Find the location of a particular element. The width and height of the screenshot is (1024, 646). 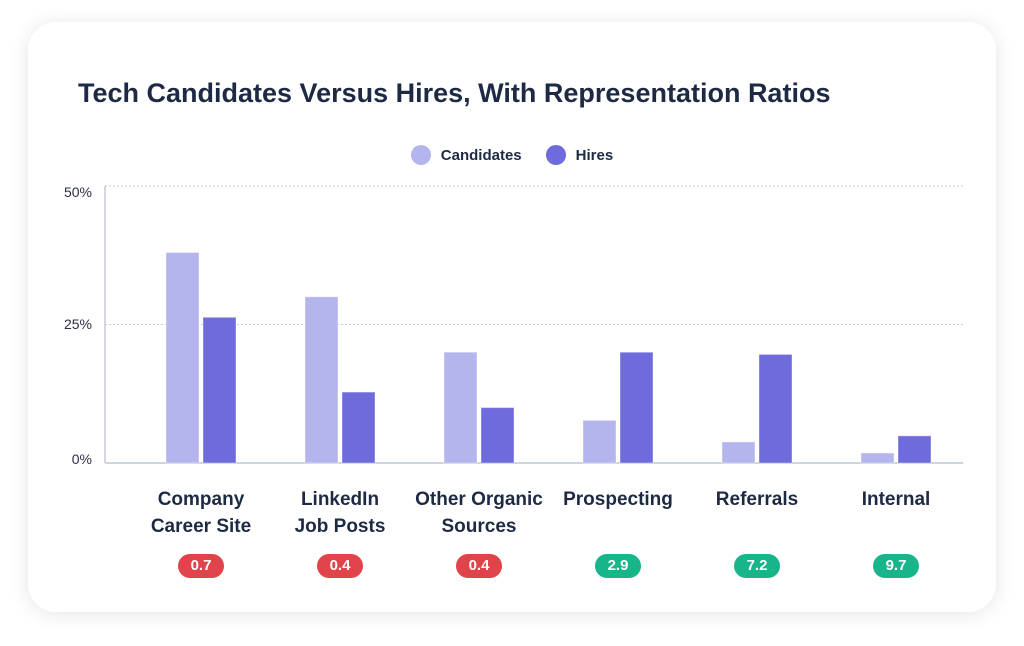

x-tick-label: Prospecting is located at coordinates (618, 499).